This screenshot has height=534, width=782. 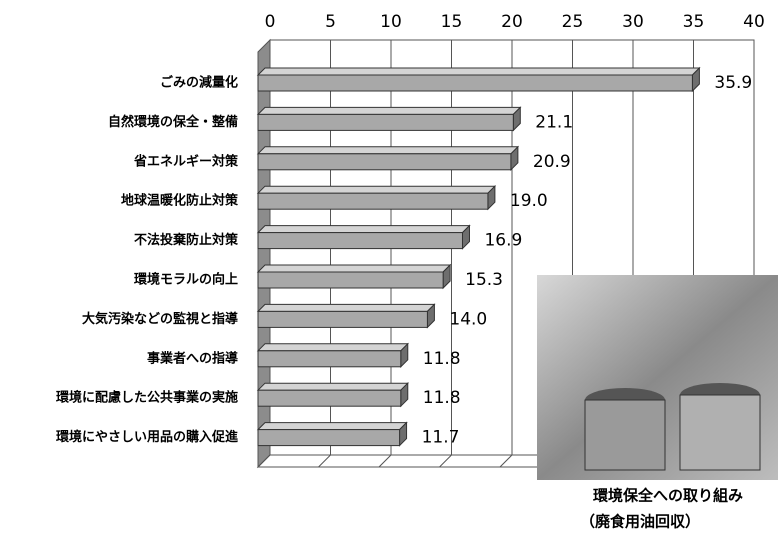 I want to click on category-label: 省エネルギー対策, so click(x=186, y=161).